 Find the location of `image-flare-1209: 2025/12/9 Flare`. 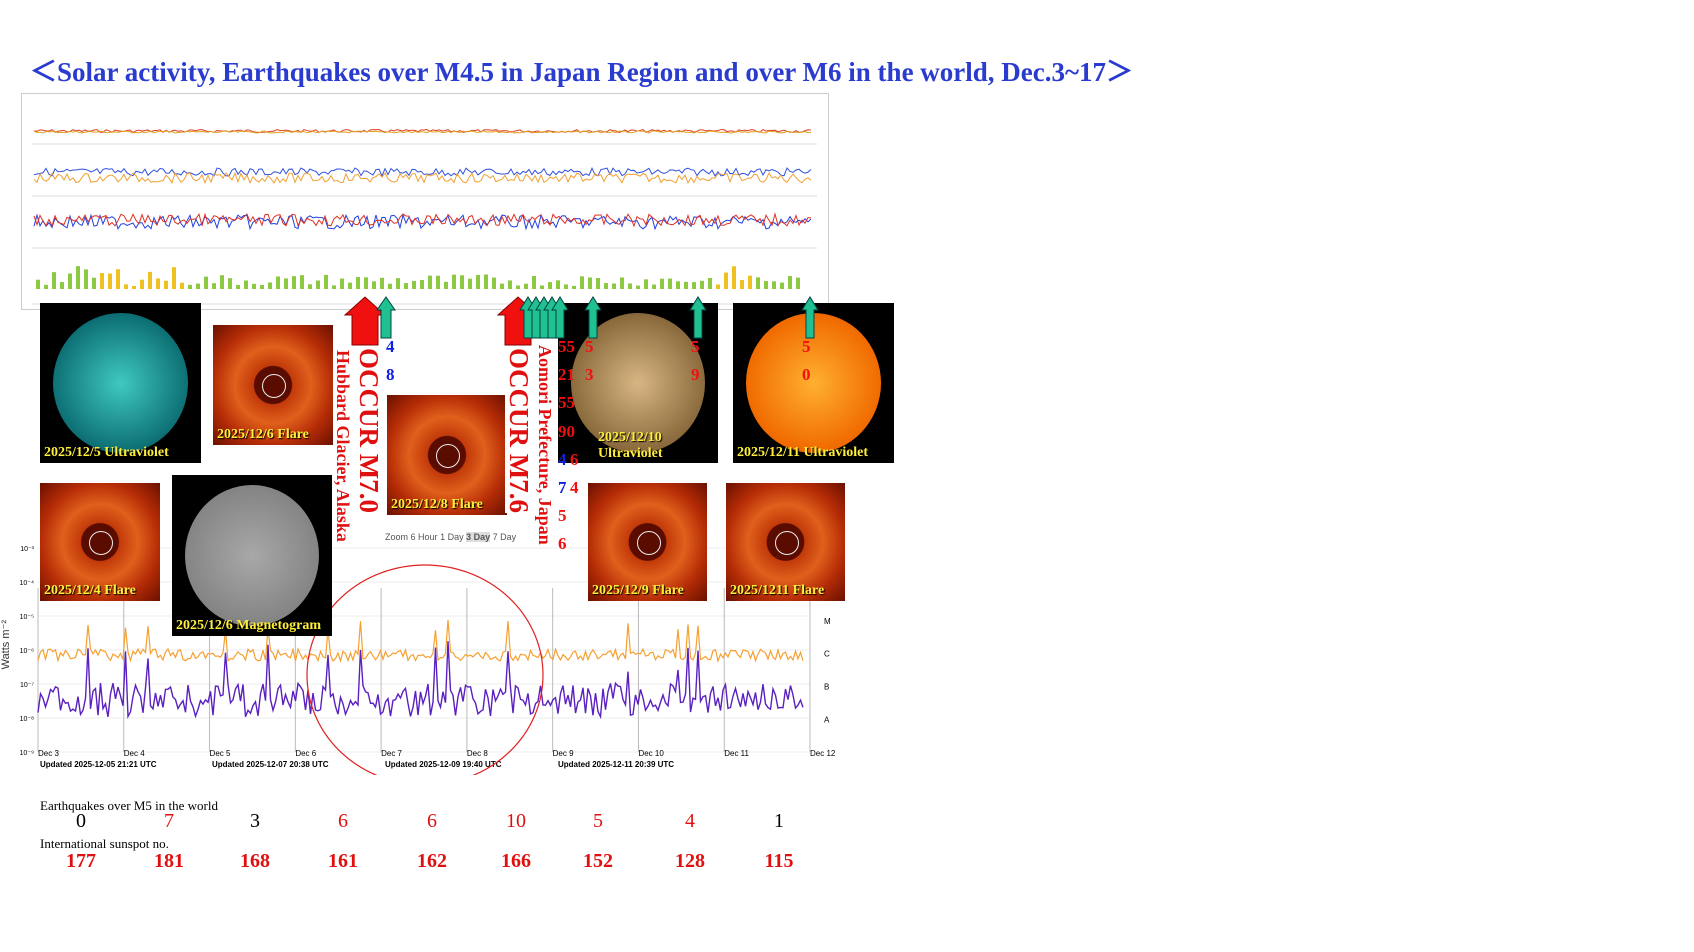

image-flare-1209: 2025/12/9 Flare is located at coordinates (647, 542).